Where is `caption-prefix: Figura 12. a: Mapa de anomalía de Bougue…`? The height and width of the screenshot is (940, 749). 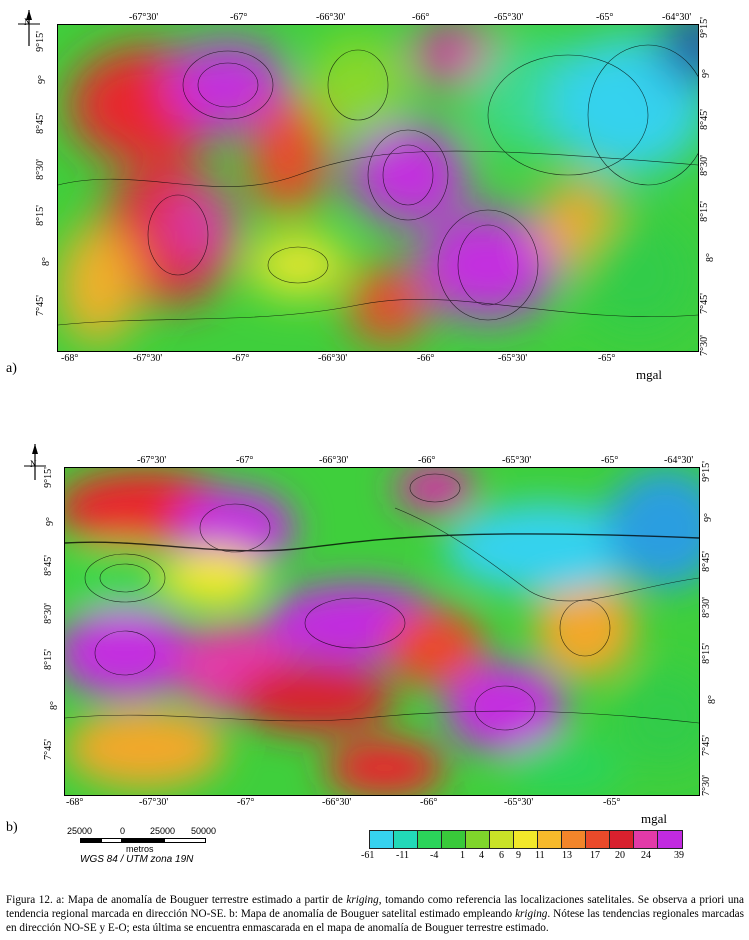
caption-prefix: Figura 12. a: Mapa de anomalía de Bougue… is located at coordinates (176, 900).